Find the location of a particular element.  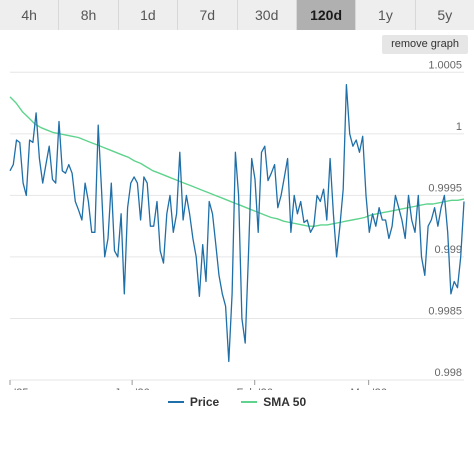

legend-label-sma: SMA 50 is located at coordinates (285, 402).